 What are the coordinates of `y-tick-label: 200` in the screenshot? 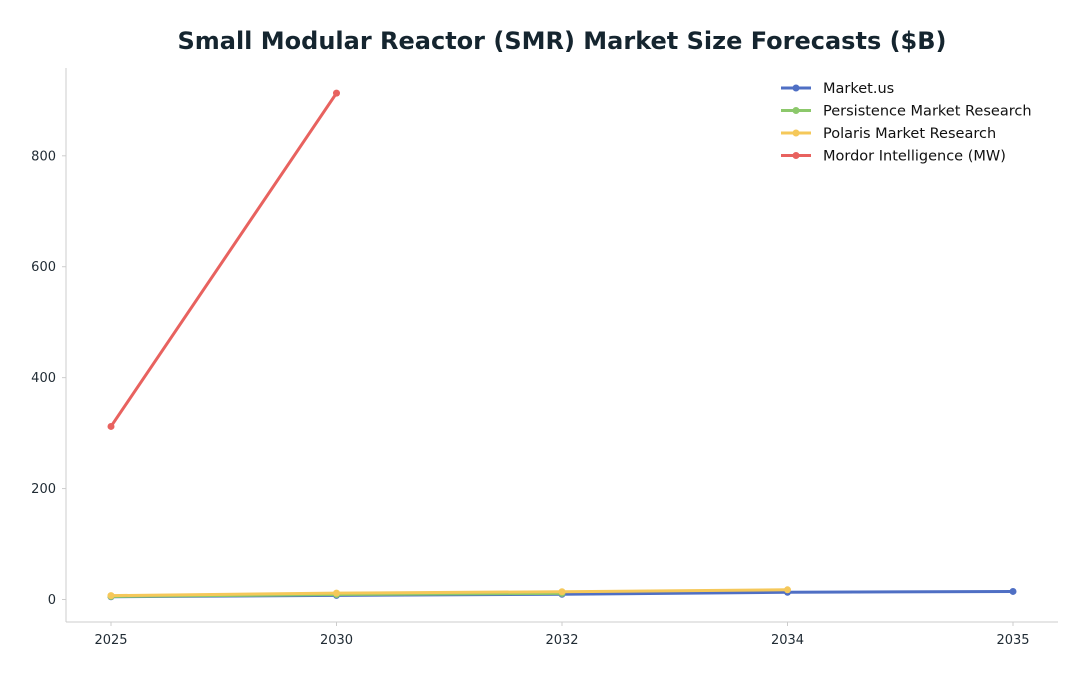 It's located at (43, 489).